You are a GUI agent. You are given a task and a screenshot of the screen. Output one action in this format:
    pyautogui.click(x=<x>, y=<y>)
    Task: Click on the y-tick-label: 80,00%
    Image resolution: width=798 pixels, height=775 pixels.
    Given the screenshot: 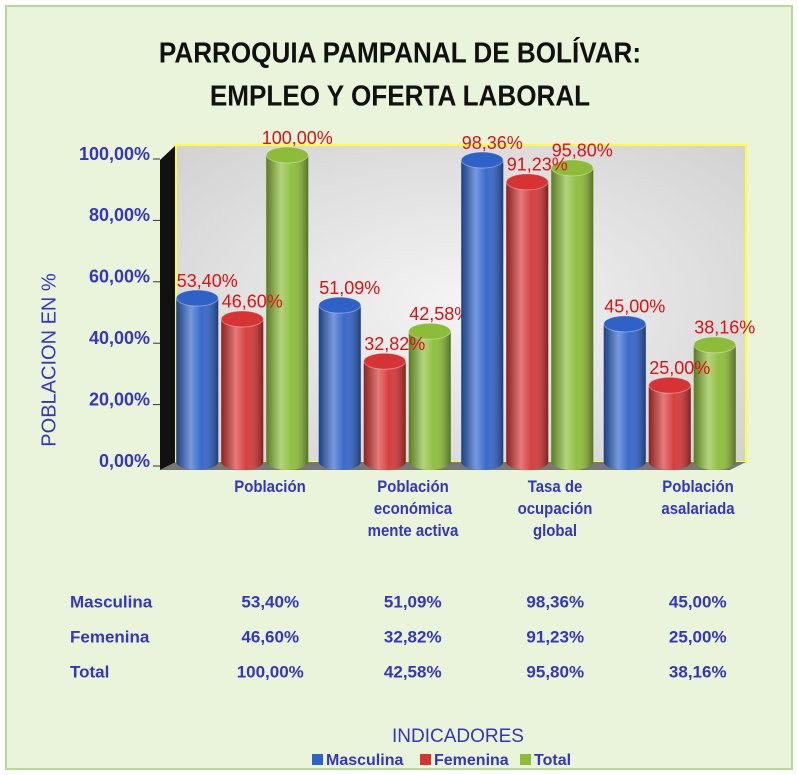 What is the action you would take?
    pyautogui.click(x=119, y=215)
    